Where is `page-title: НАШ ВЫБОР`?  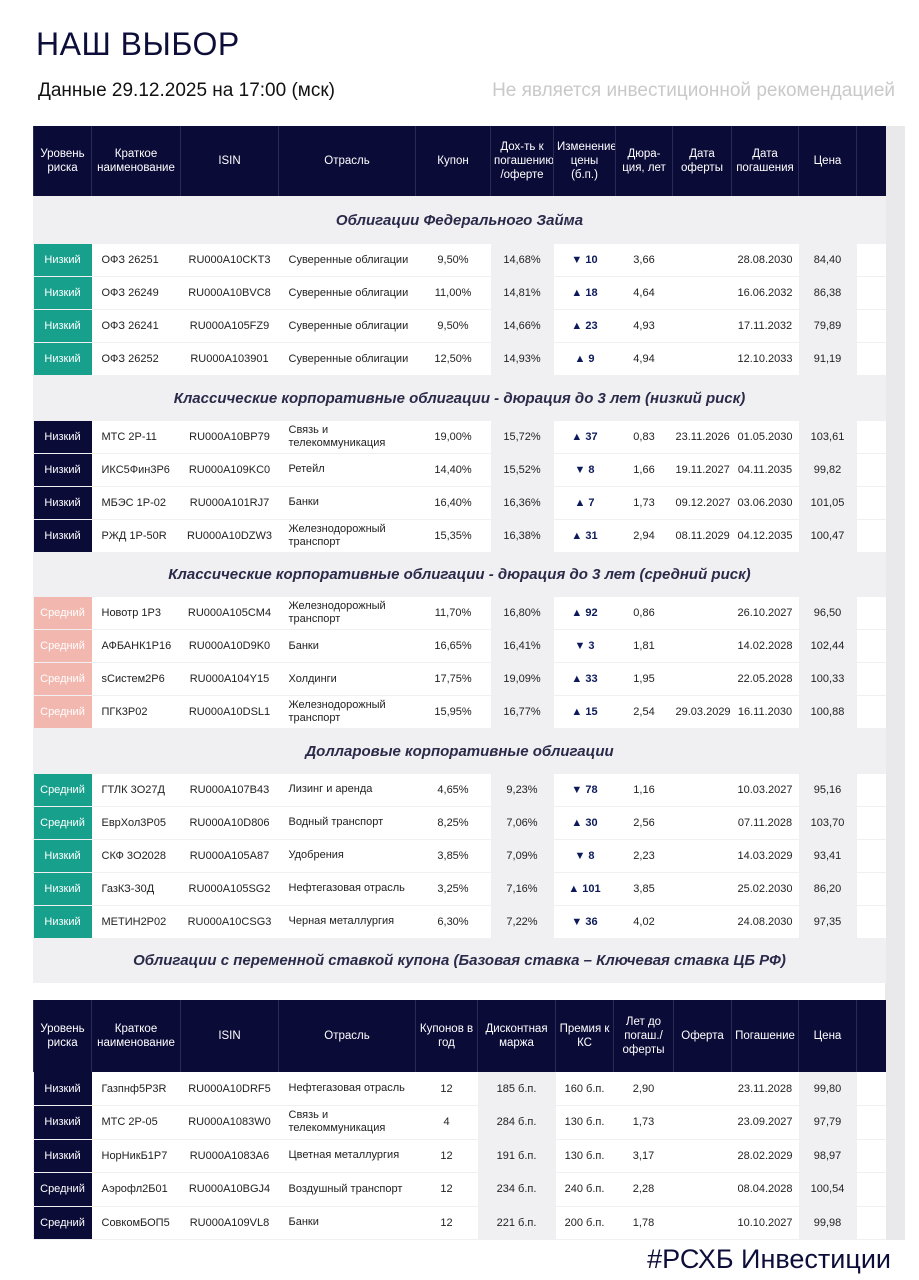 page-title: НАШ ВЫБОР is located at coordinates (138, 44).